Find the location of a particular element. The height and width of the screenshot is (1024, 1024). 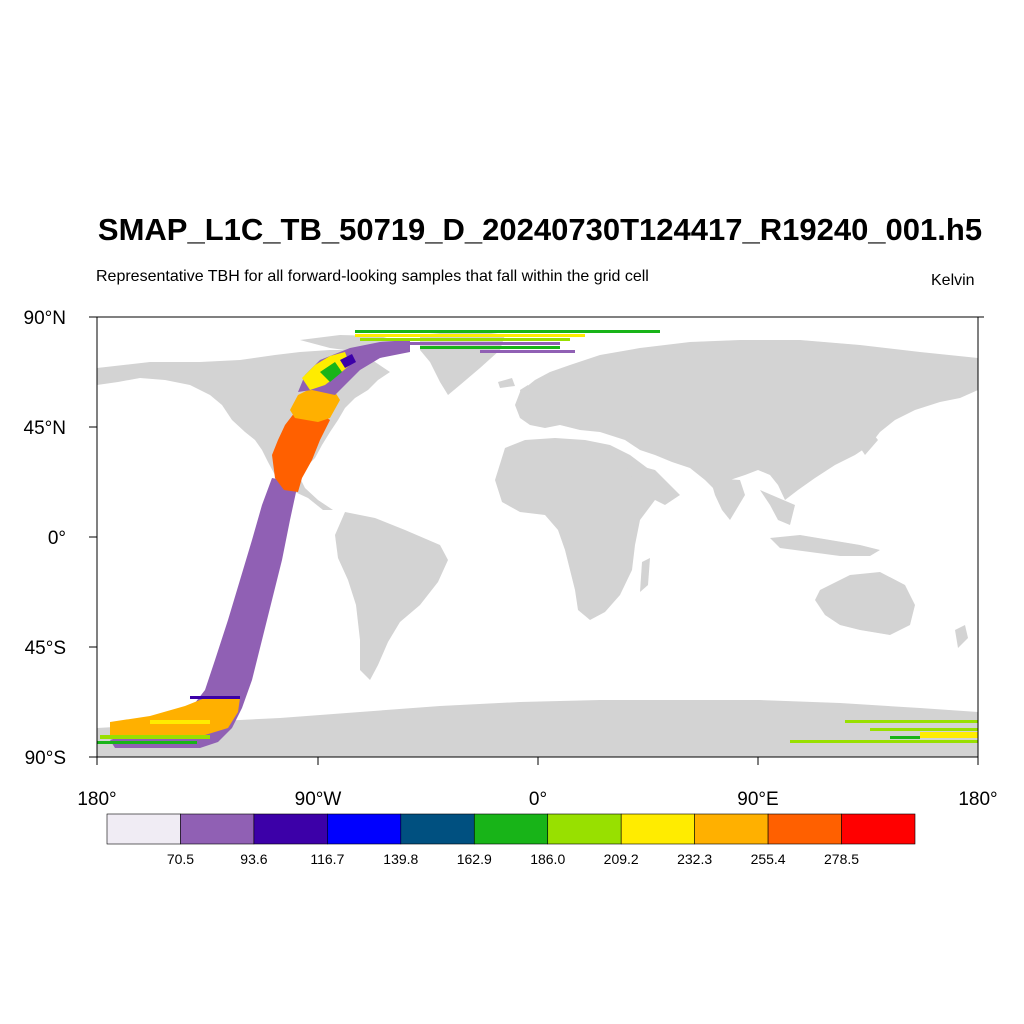

colorbar-label: 116.7 is located at coordinates (327, 859).